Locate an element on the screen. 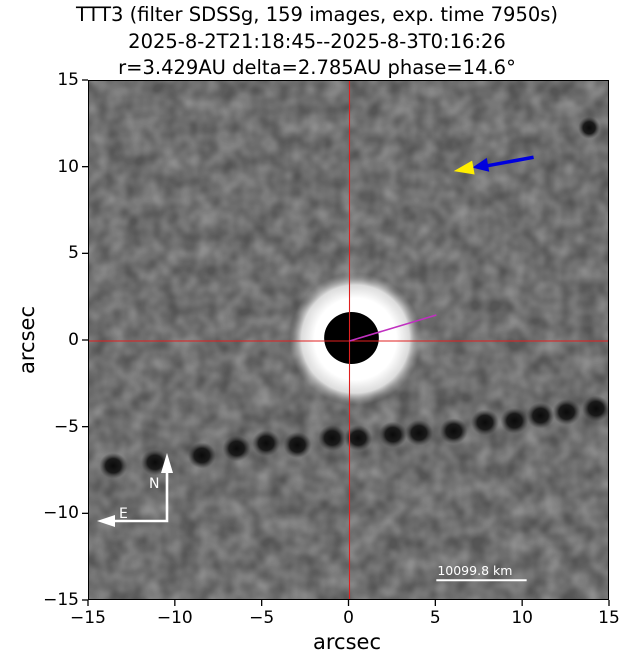 This screenshot has width=634, height=662. x-tick-label: 15 is located at coordinates (609, 618).